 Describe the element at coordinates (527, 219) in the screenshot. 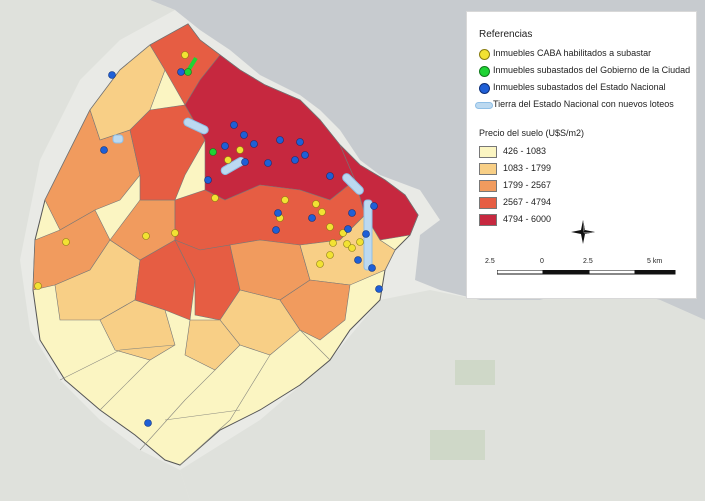

I see `price-class-label: 4794 - 6000` at that location.